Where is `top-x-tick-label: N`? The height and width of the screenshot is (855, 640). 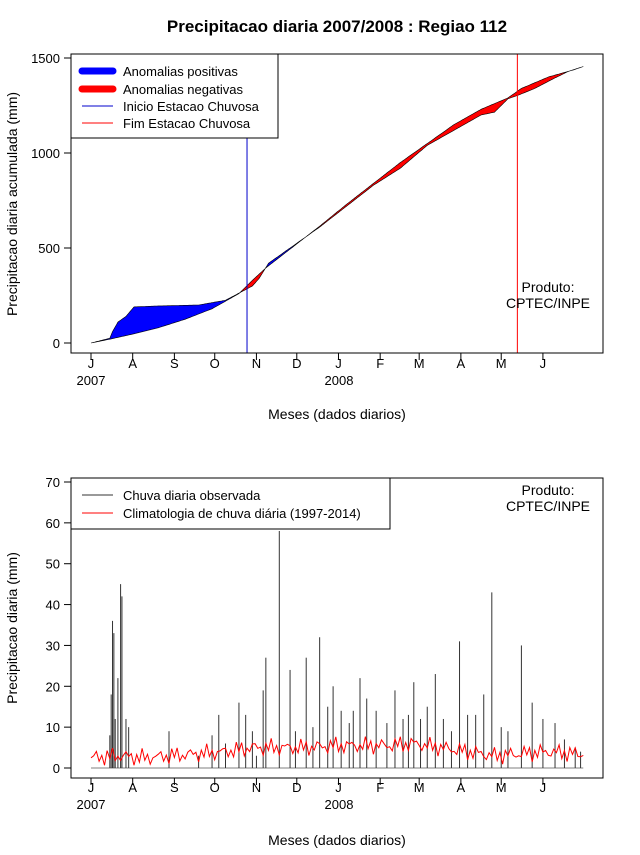
top-x-tick-label: N is located at coordinates (256, 363).